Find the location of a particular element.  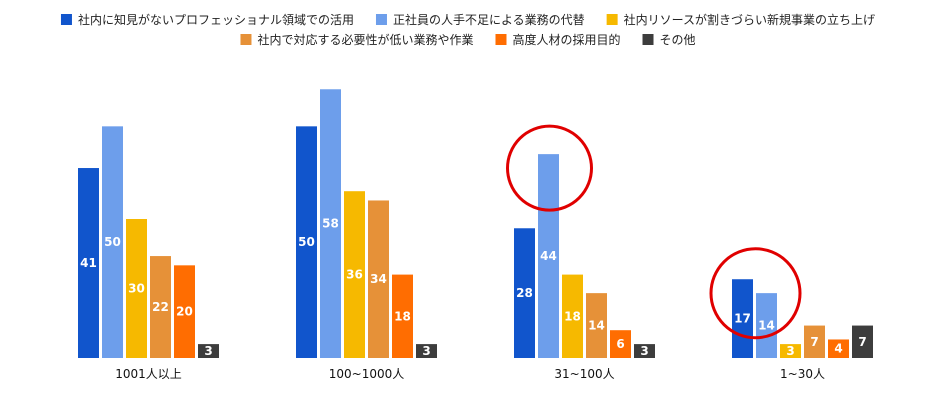

data-label: 34 is located at coordinates (378, 279).